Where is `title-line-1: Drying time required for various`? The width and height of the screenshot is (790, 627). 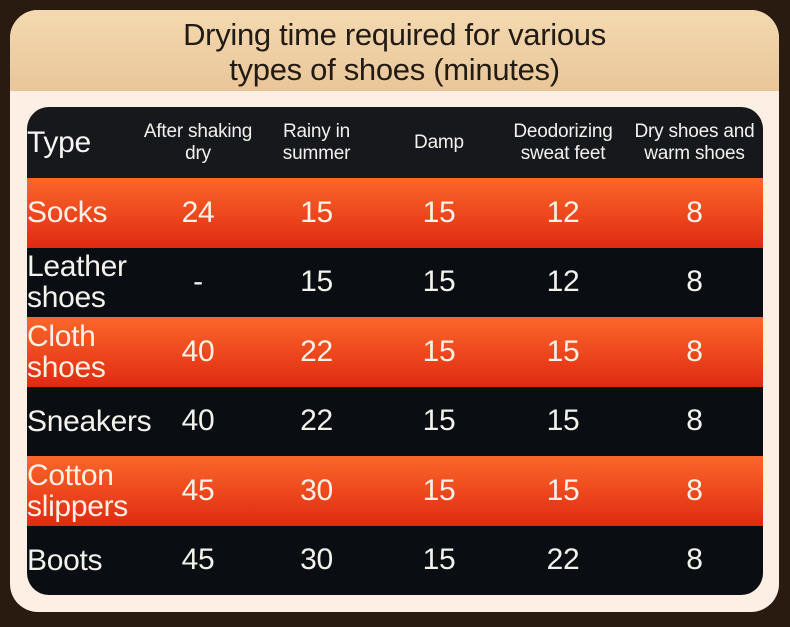 title-line-1: Drying time required for various is located at coordinates (394, 34).